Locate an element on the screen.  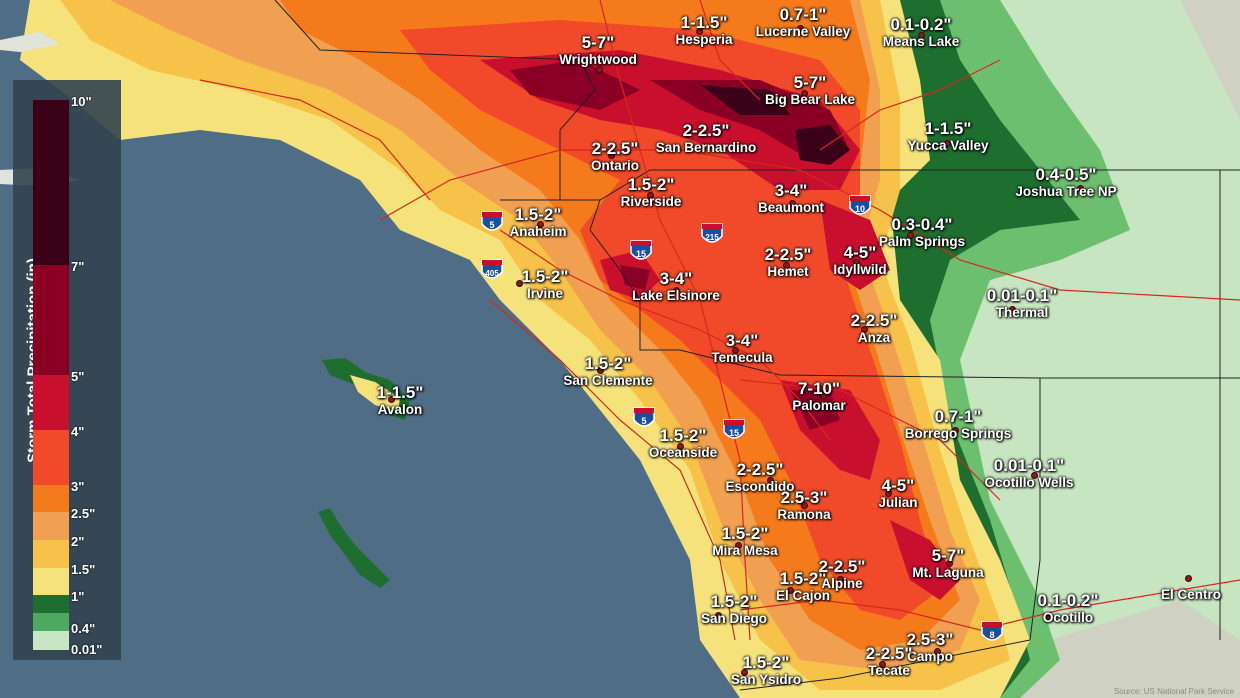
highway-shield-icon: 8 is located at coordinates (992, 632).